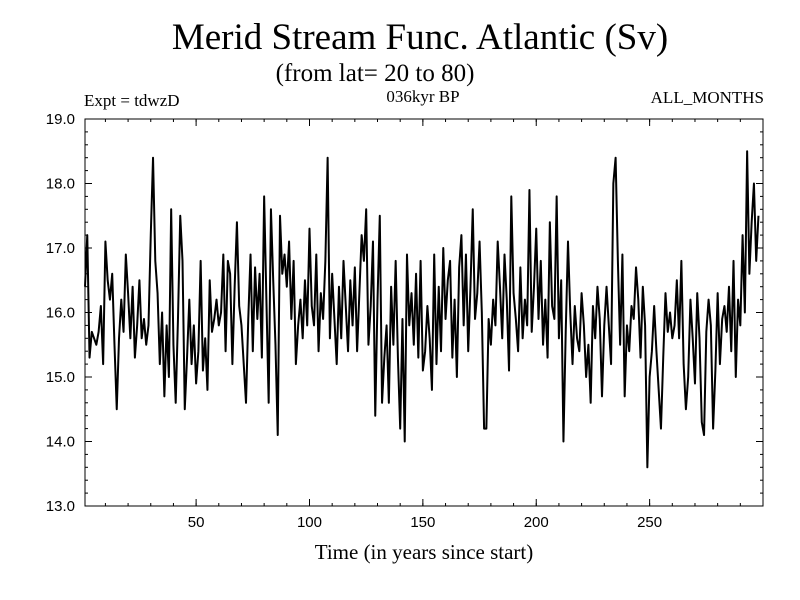  Describe the element at coordinates (422, 522) in the screenshot. I see `x-tick-label: 150` at that location.